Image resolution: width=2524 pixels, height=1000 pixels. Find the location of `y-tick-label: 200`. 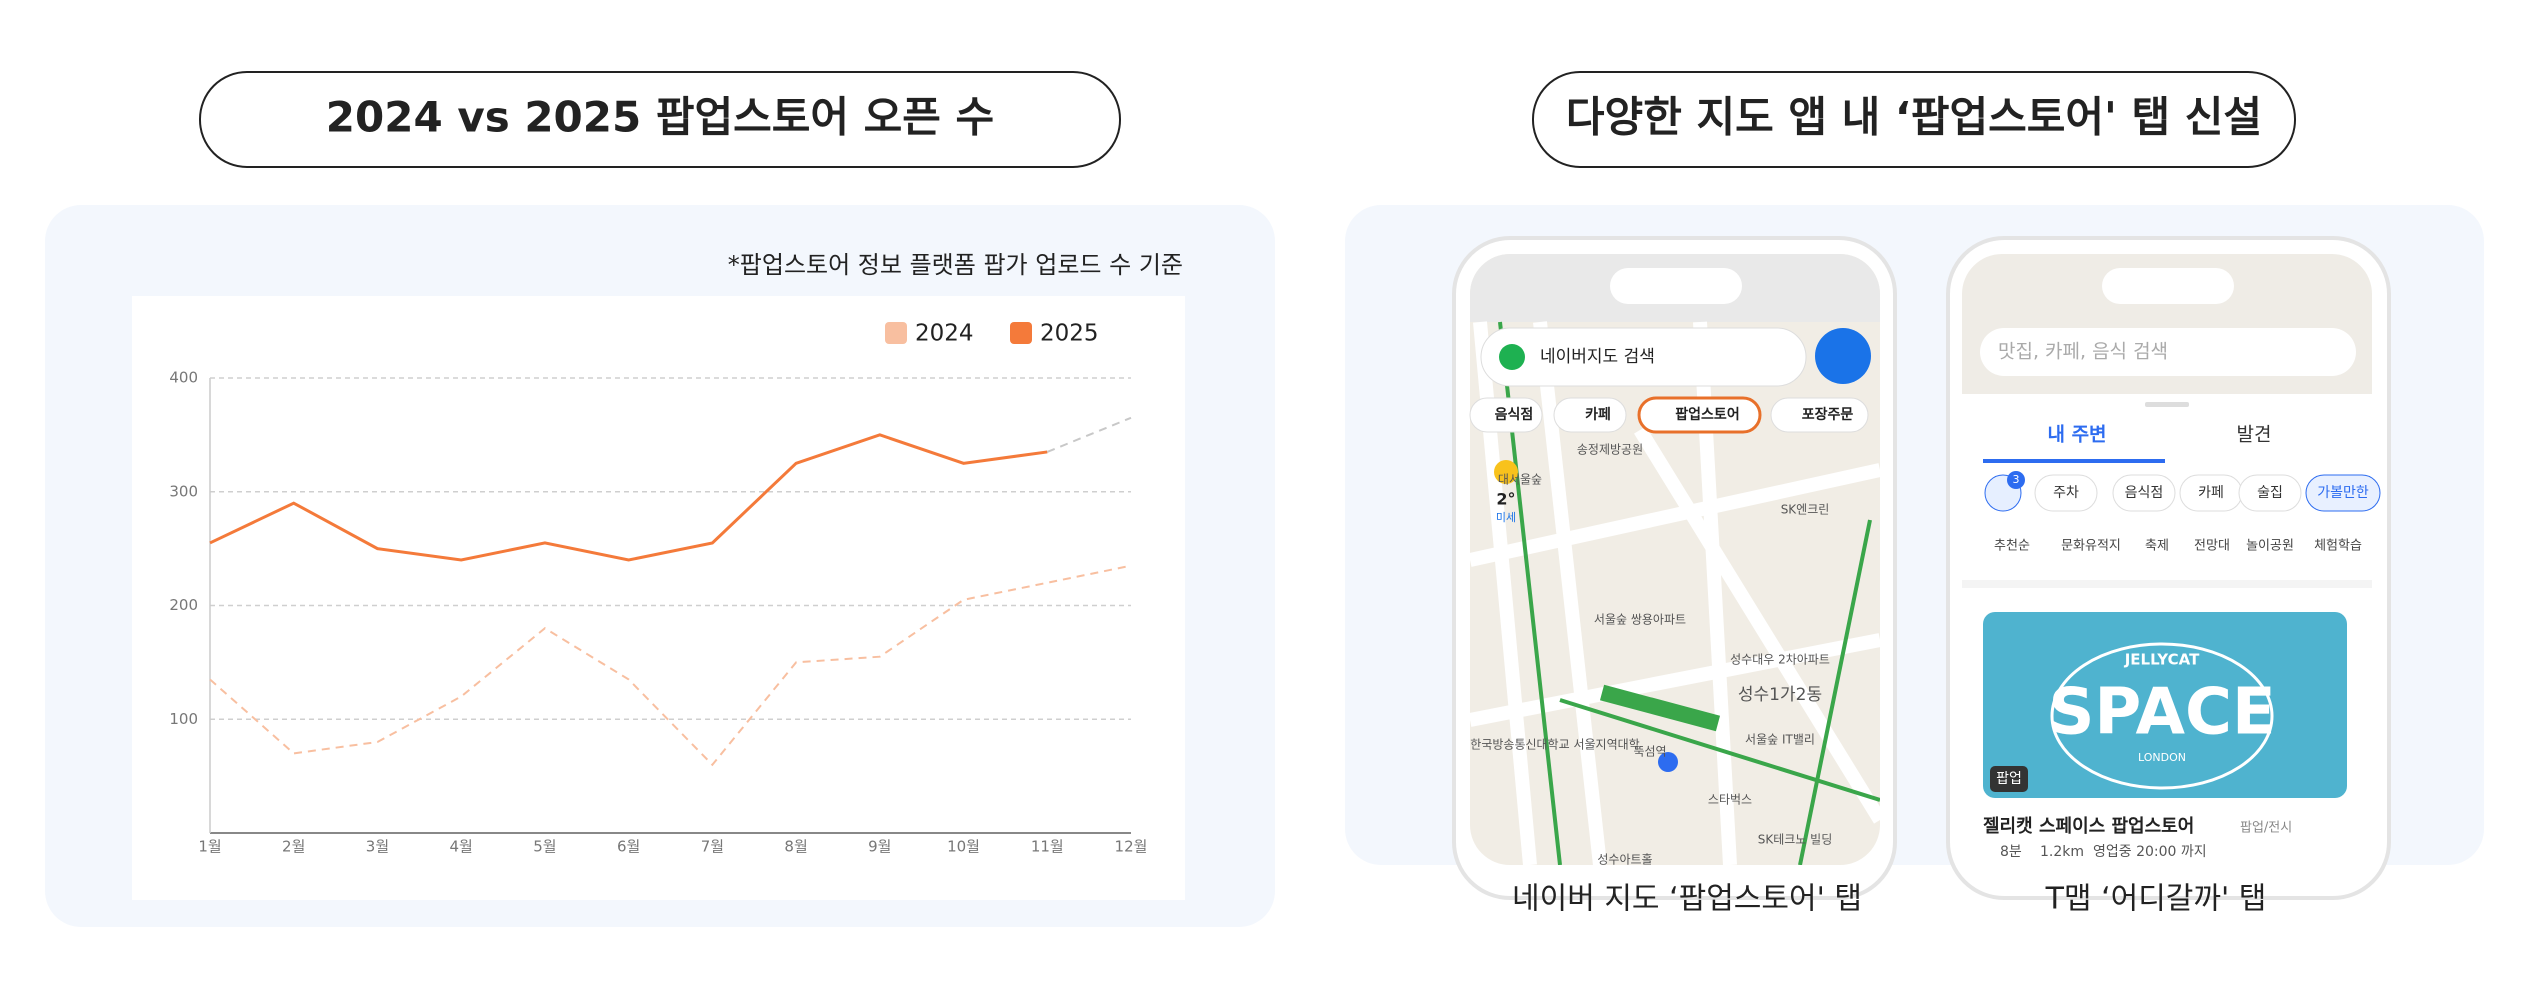

y-tick-label: 200 is located at coordinates (183, 605).